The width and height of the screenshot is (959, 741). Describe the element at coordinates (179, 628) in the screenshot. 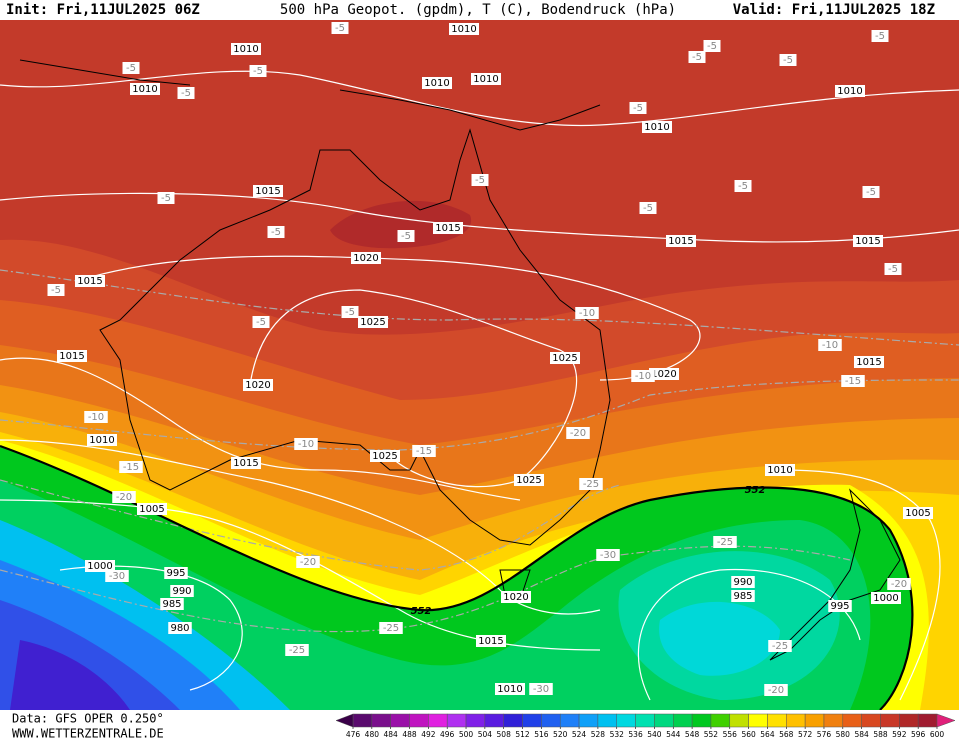

I see `pressure-label: 980` at that location.